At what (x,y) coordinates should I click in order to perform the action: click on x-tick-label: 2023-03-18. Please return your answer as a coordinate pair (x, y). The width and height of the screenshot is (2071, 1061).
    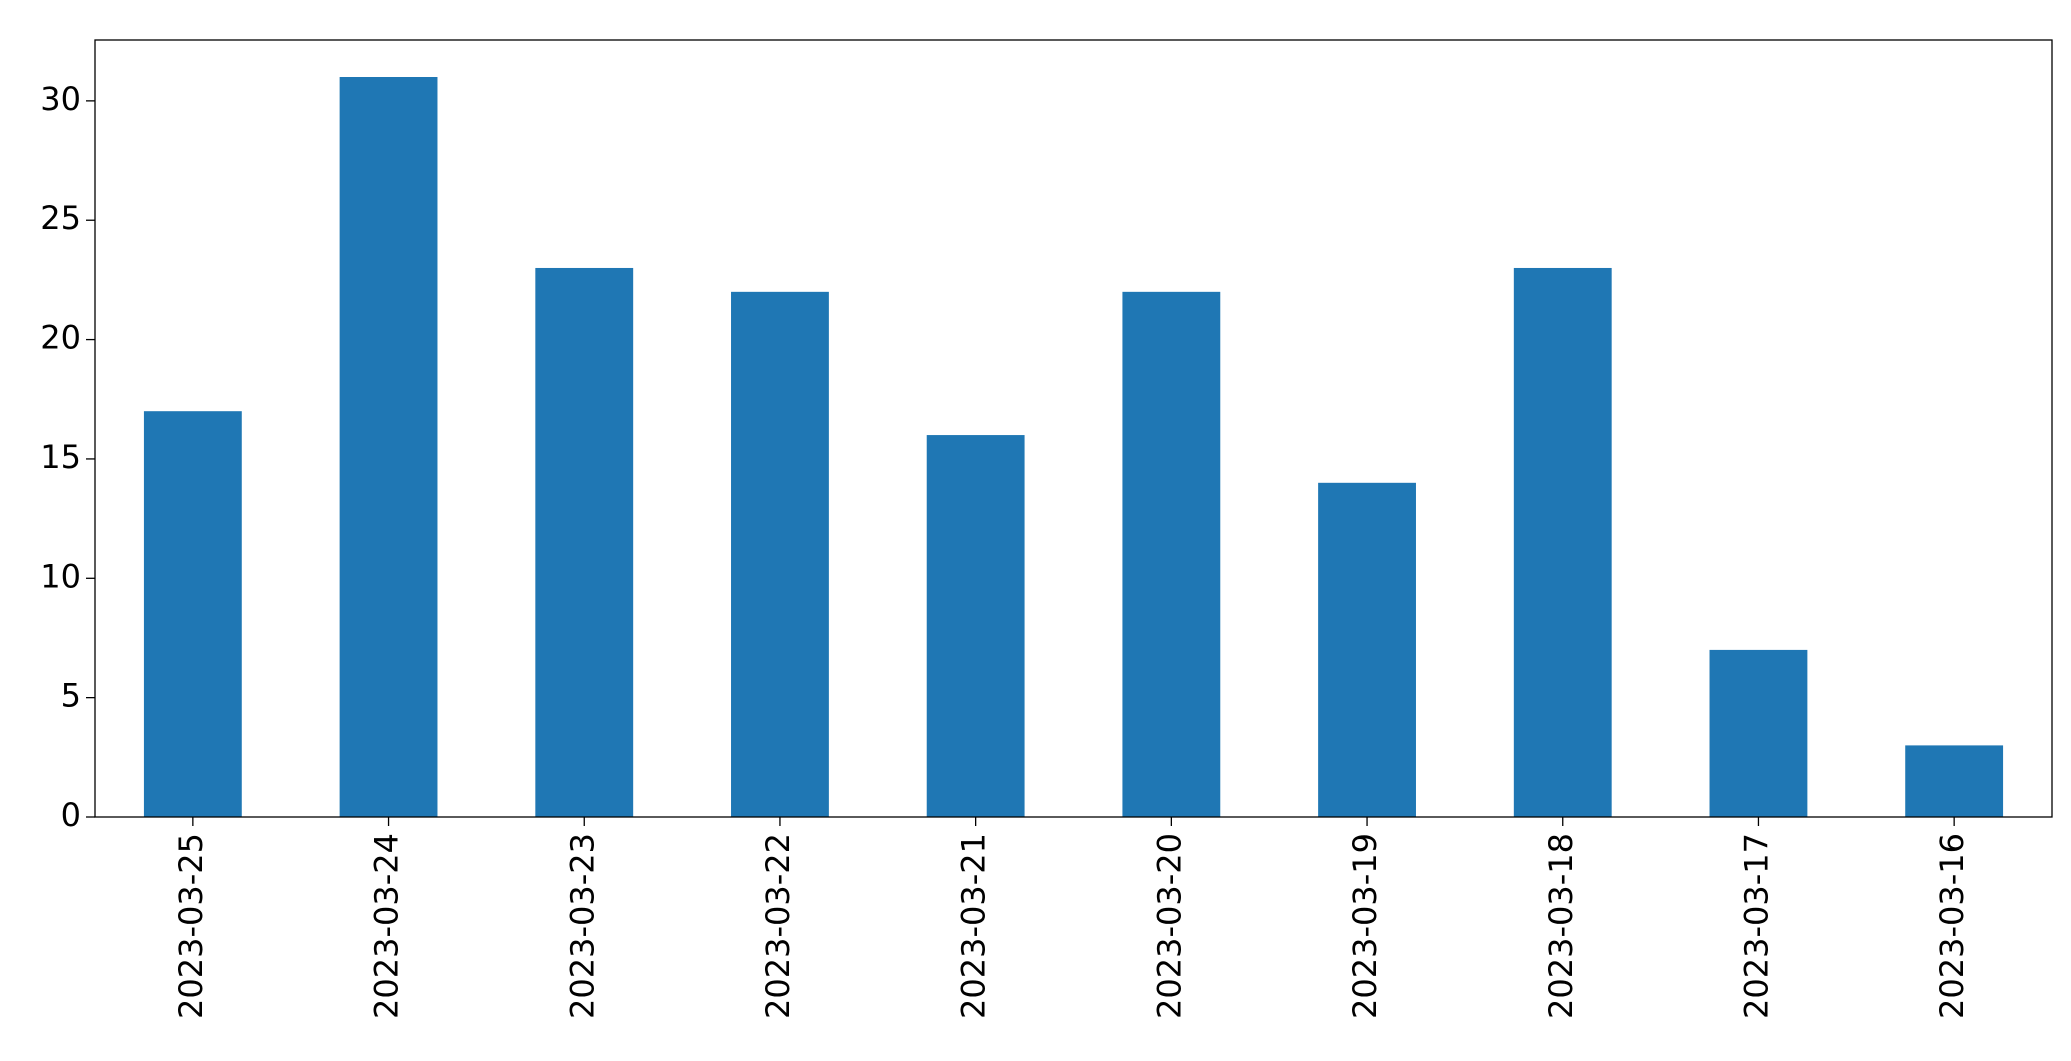
    Looking at the image, I should click on (1561, 926).